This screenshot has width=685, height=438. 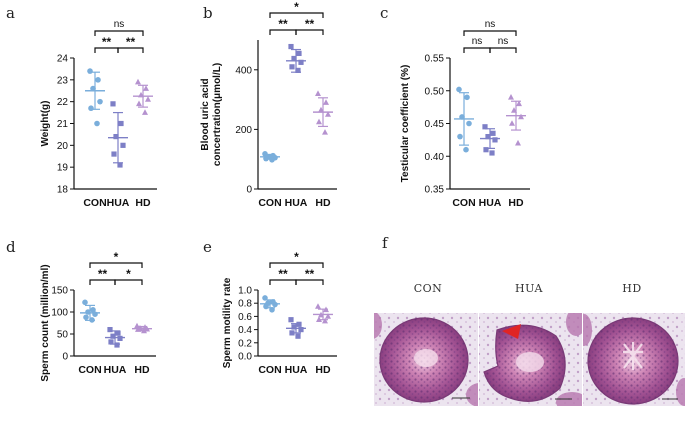 I want to click on panel-label-f: f, so click(x=385, y=243).